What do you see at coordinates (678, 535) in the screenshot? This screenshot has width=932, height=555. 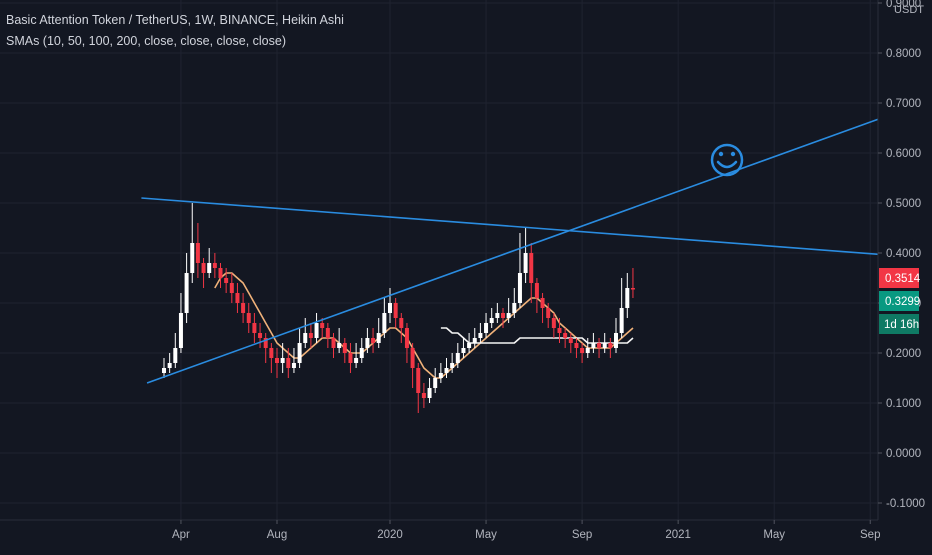 I see `time-tick-label: 2021` at bounding box center [678, 535].